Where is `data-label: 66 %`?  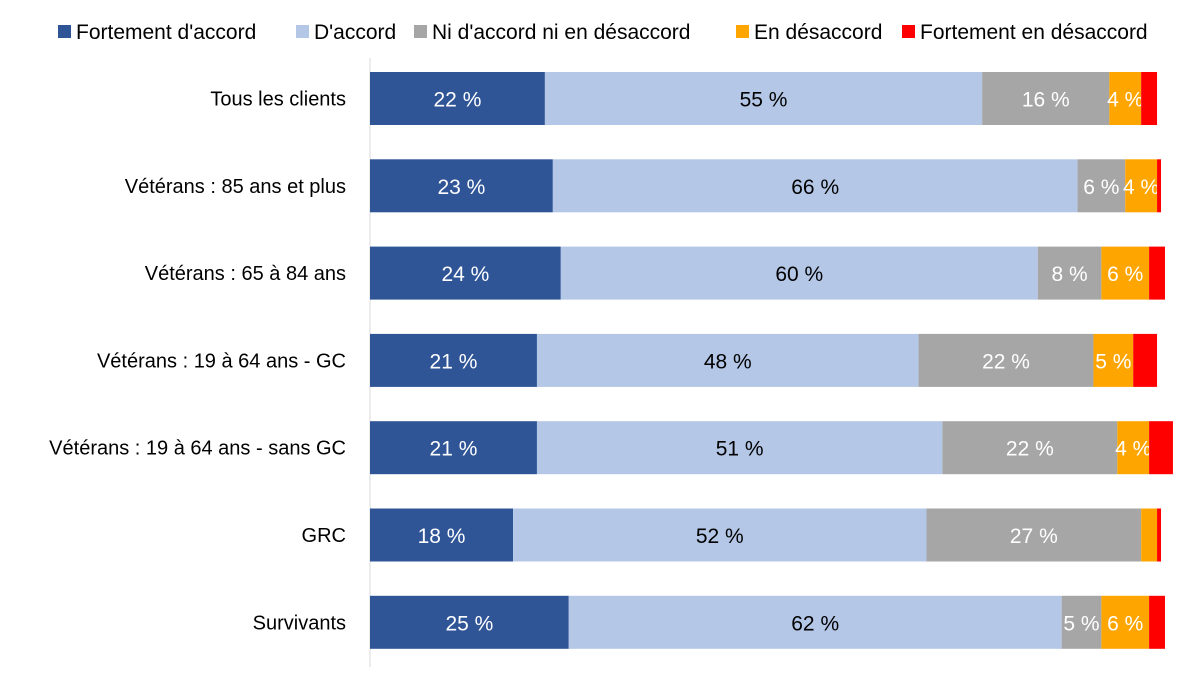
data-label: 66 % is located at coordinates (815, 187).